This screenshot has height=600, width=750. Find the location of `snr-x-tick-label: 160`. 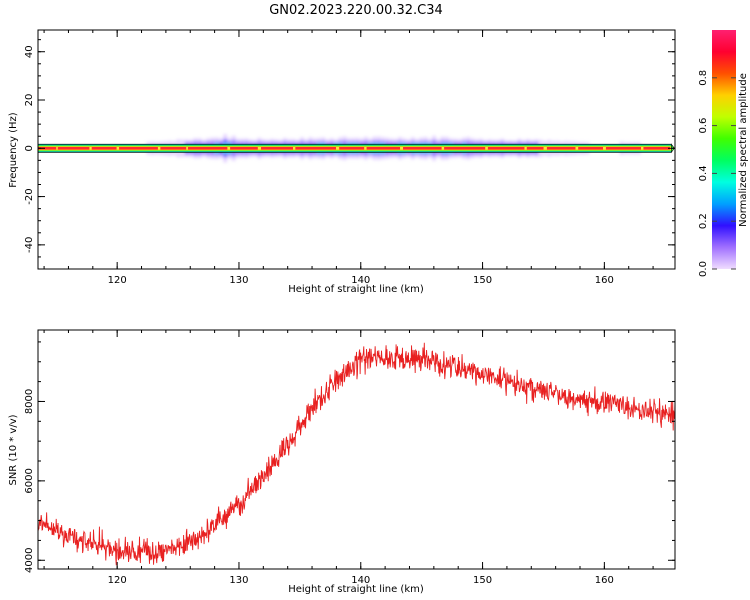

snr-x-tick-label: 160 is located at coordinates (604, 580).